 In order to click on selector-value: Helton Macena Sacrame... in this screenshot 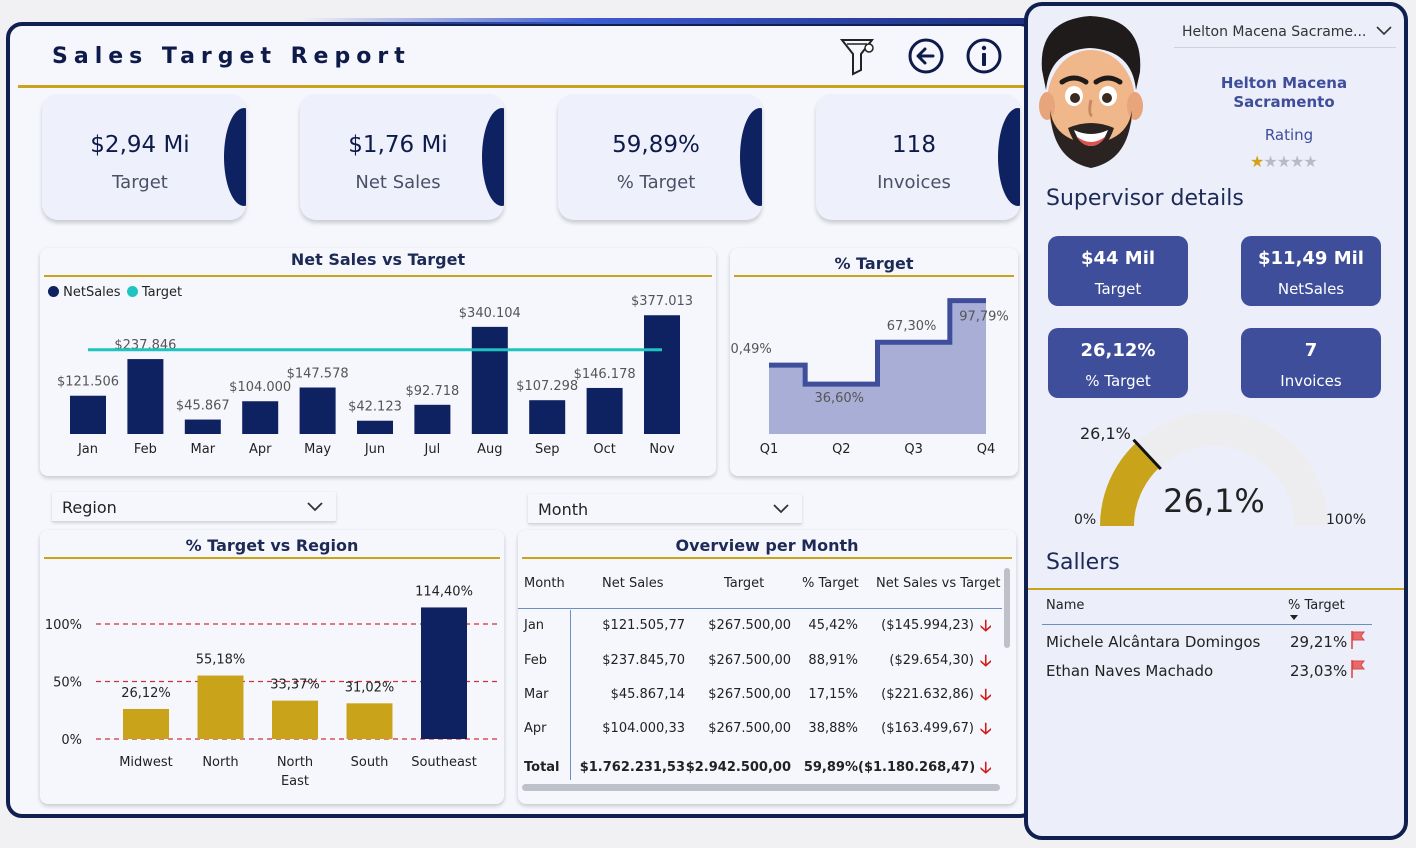, I will do `click(1274, 32)`.